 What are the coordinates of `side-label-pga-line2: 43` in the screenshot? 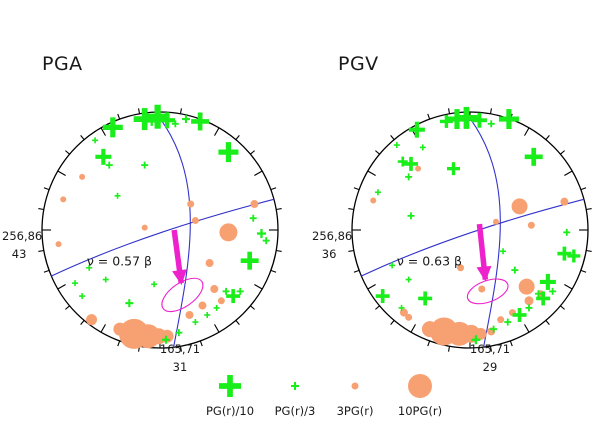 It's located at (19, 253).